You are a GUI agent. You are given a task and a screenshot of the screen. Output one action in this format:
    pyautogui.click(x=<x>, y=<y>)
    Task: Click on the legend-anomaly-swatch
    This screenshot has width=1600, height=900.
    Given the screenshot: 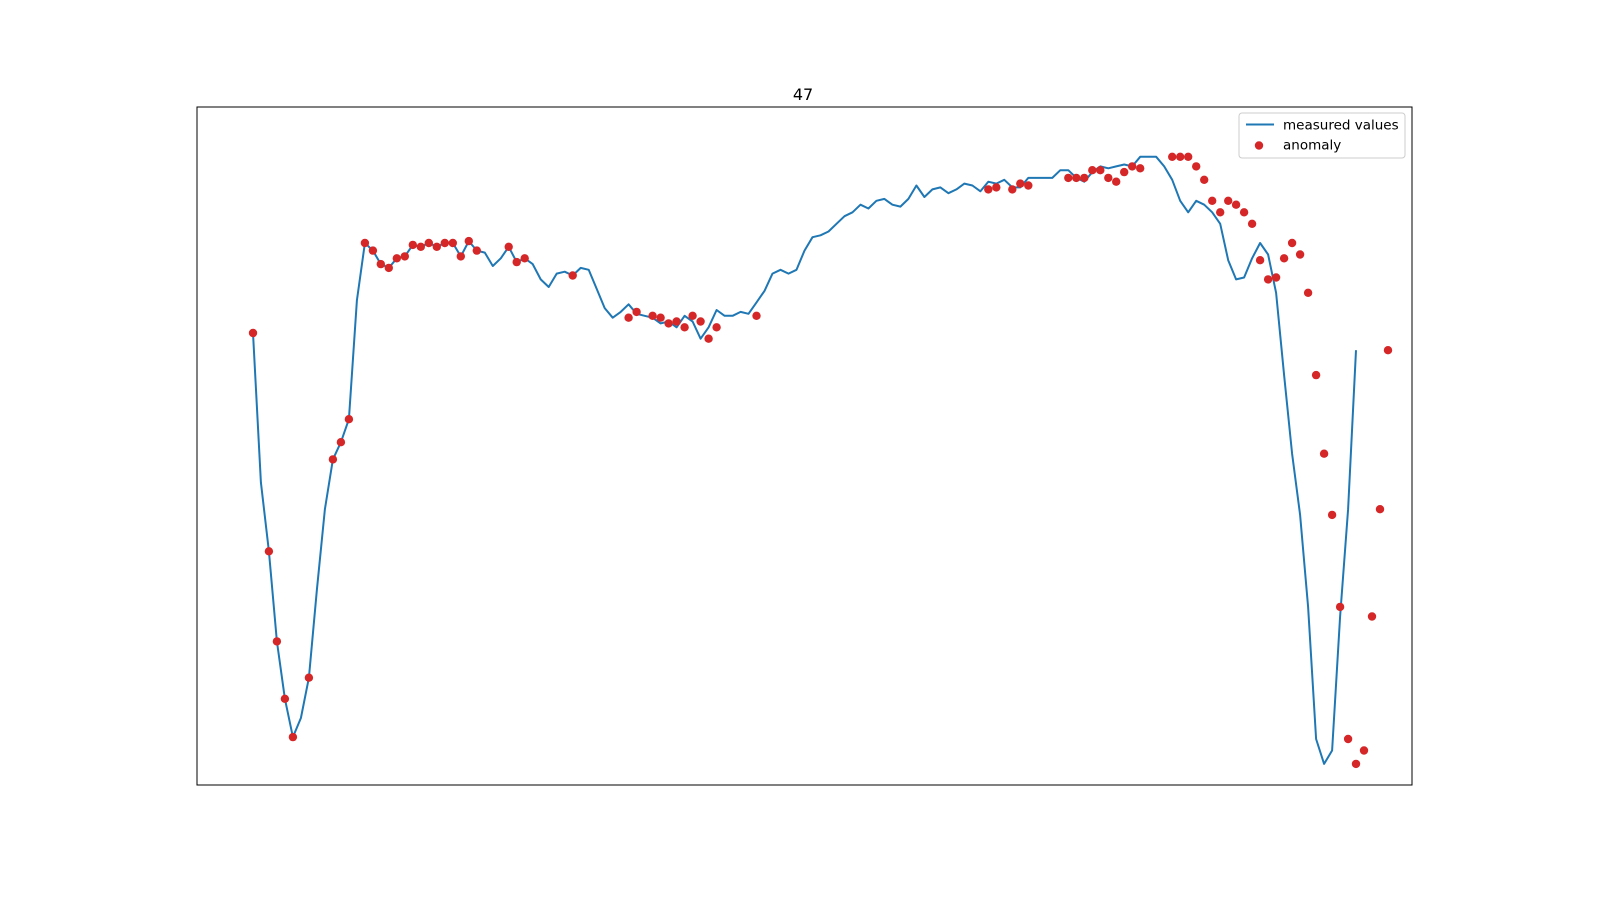 What is the action you would take?
    pyautogui.click(x=1259, y=145)
    